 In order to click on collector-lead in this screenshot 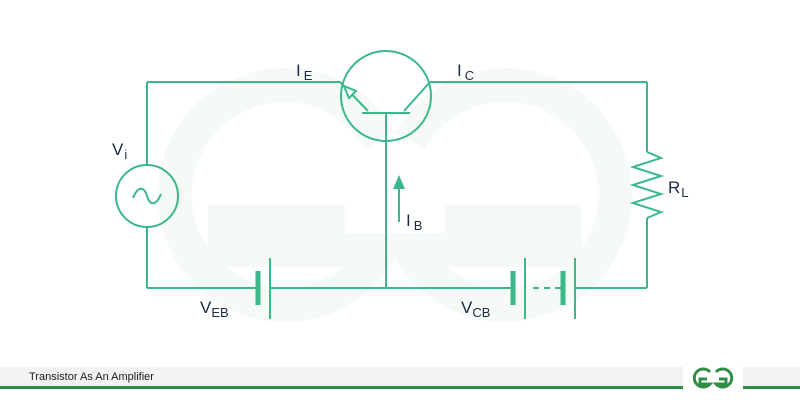, I will do `click(417, 96)`.